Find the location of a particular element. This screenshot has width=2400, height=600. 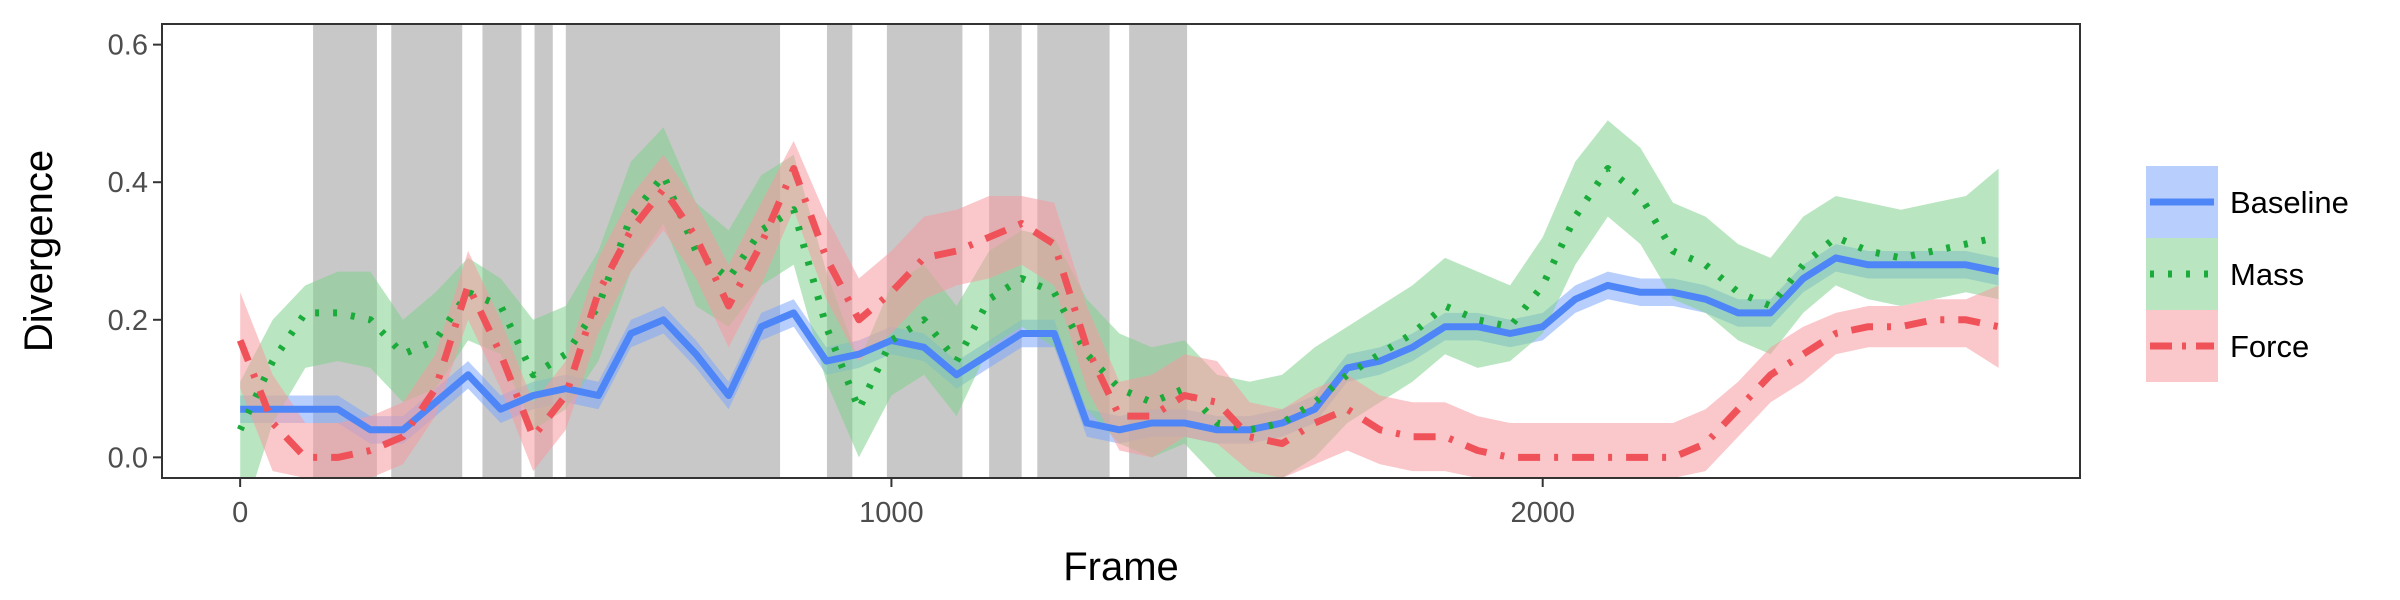

x-tick-label: 2000 is located at coordinates (1542, 513).